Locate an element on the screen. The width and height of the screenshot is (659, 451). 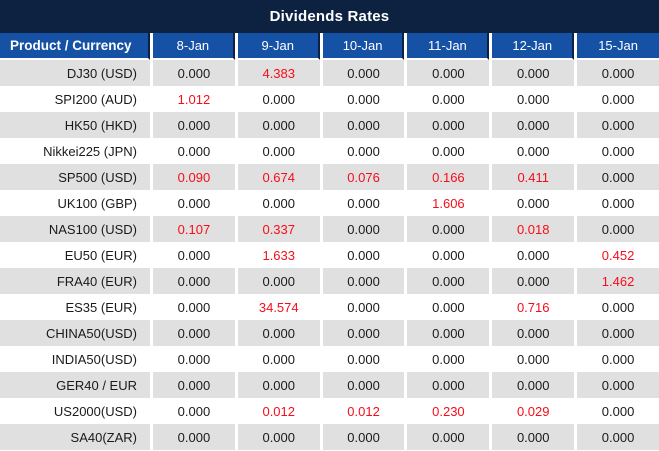
column-header-9-jan: 9-Jan is located at coordinates (277, 46).